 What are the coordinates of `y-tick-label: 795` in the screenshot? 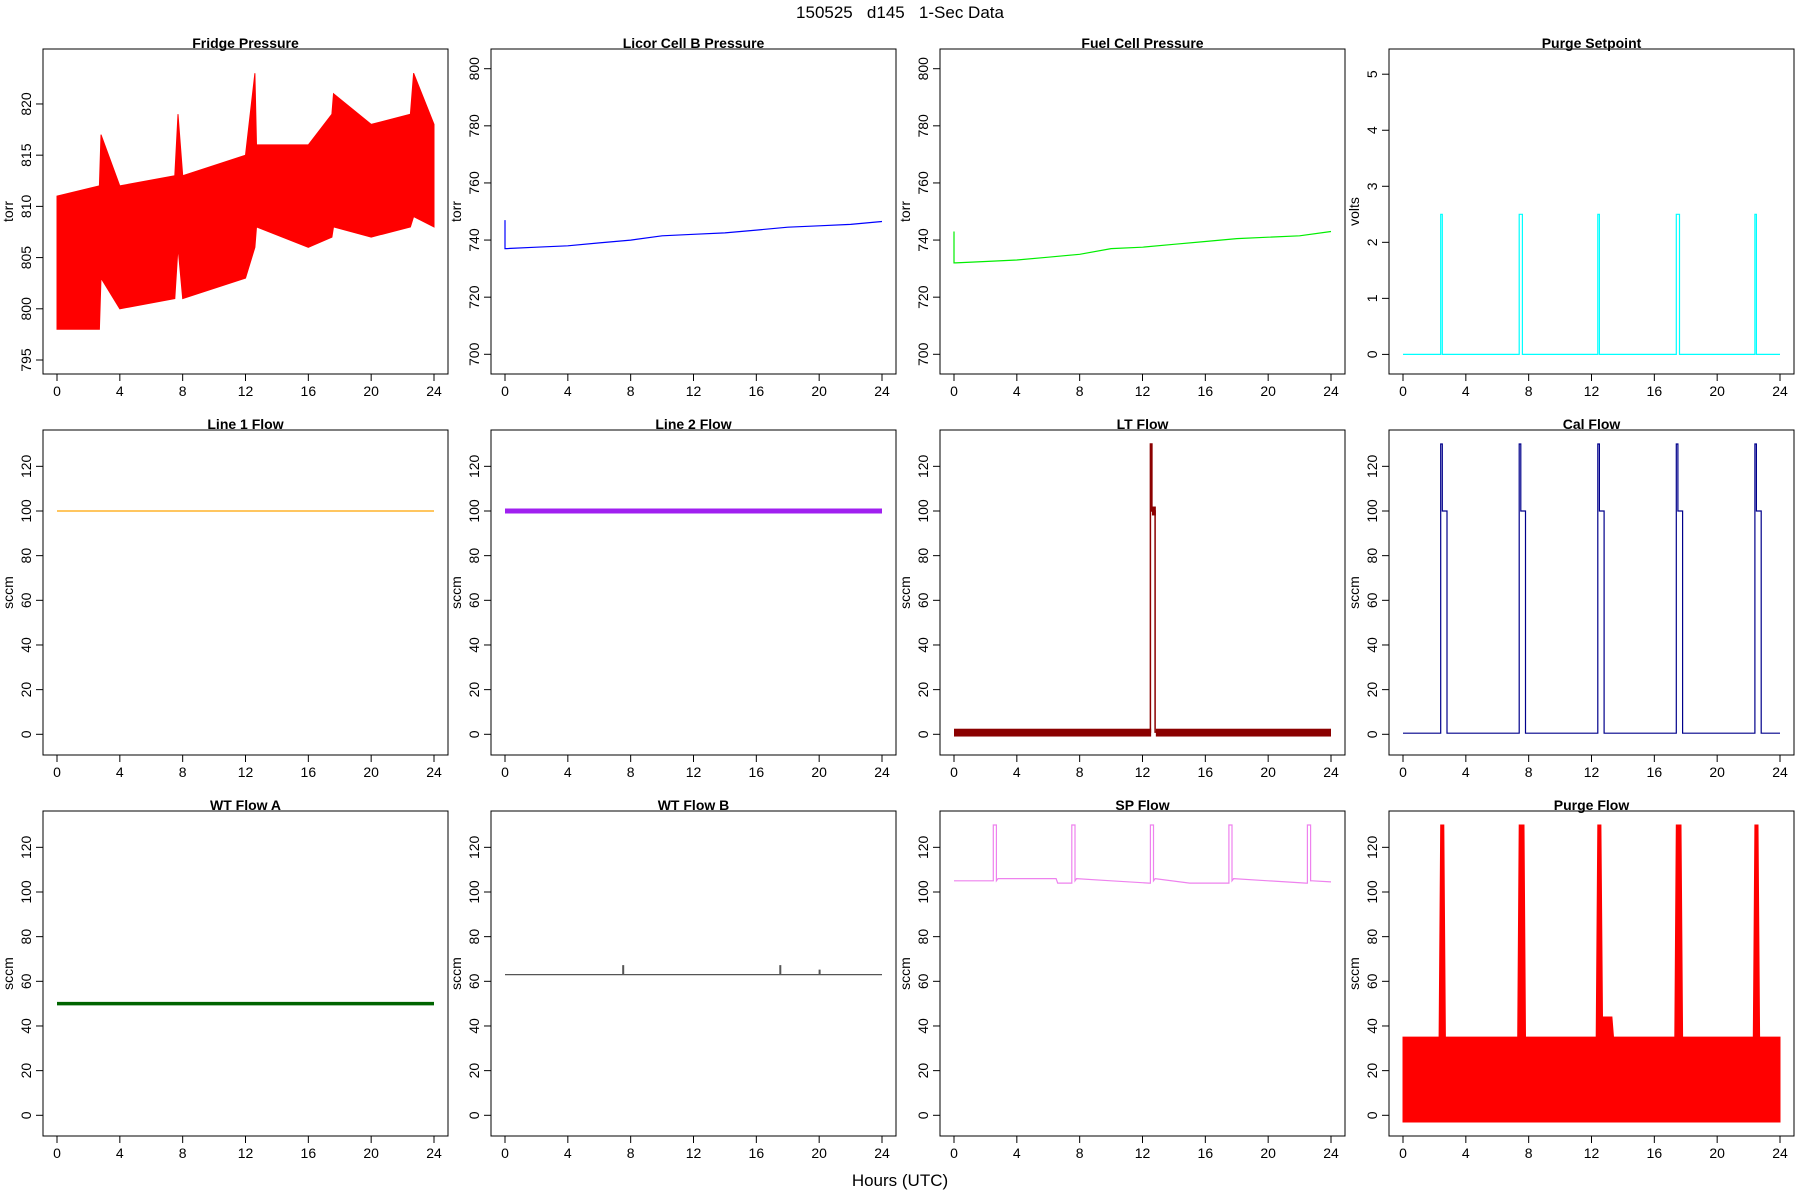 It's located at (26, 360).